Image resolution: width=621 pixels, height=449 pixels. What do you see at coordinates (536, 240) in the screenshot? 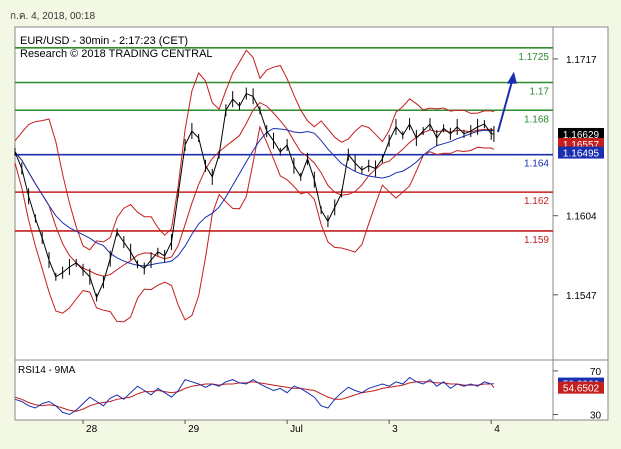
I see `level-label: 1.159` at bounding box center [536, 240].